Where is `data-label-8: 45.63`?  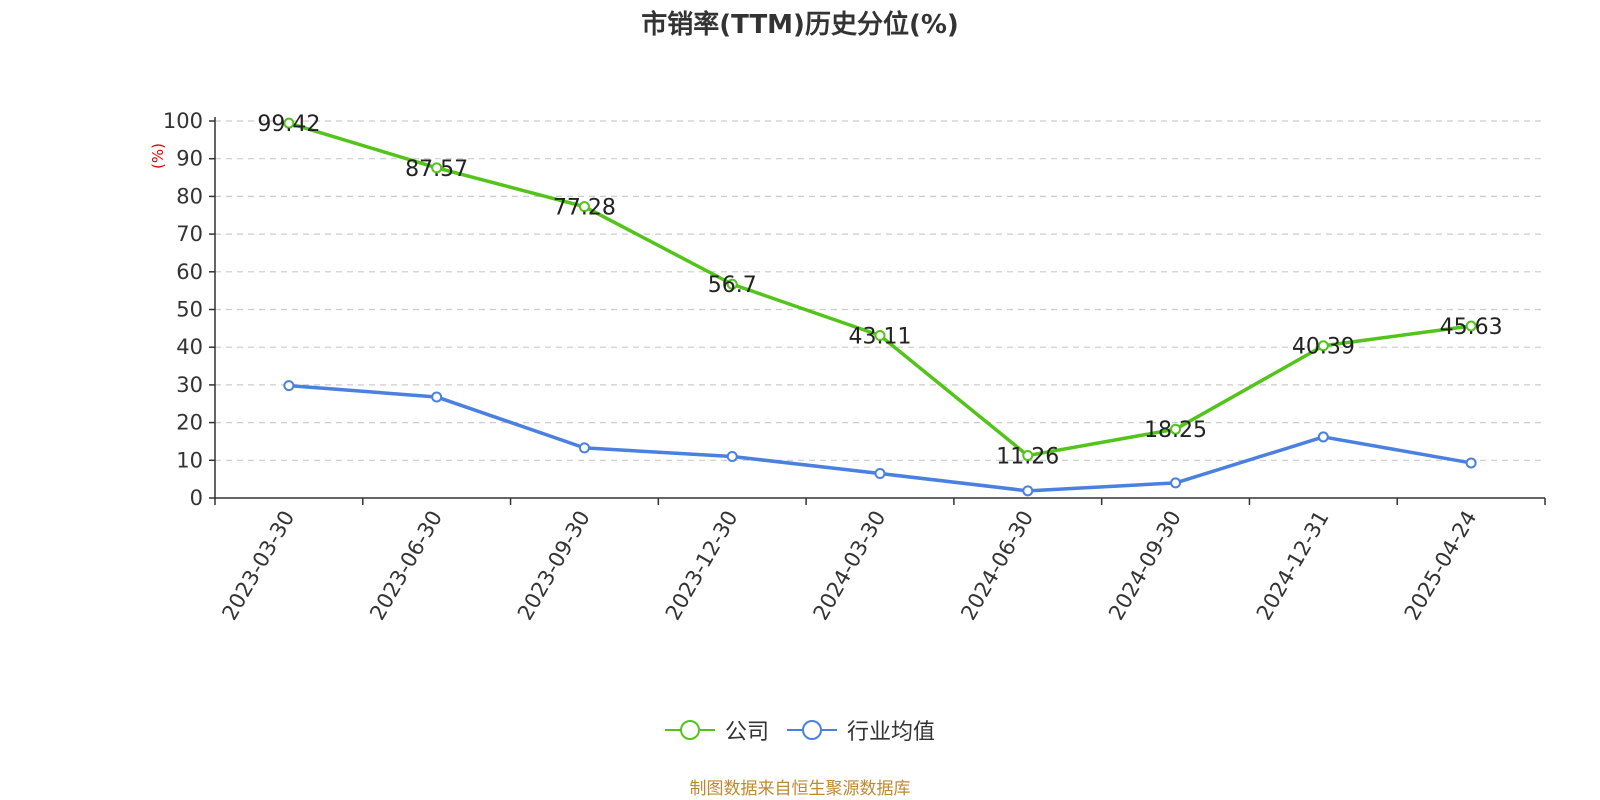 data-label-8: 45.63 is located at coordinates (1471, 327).